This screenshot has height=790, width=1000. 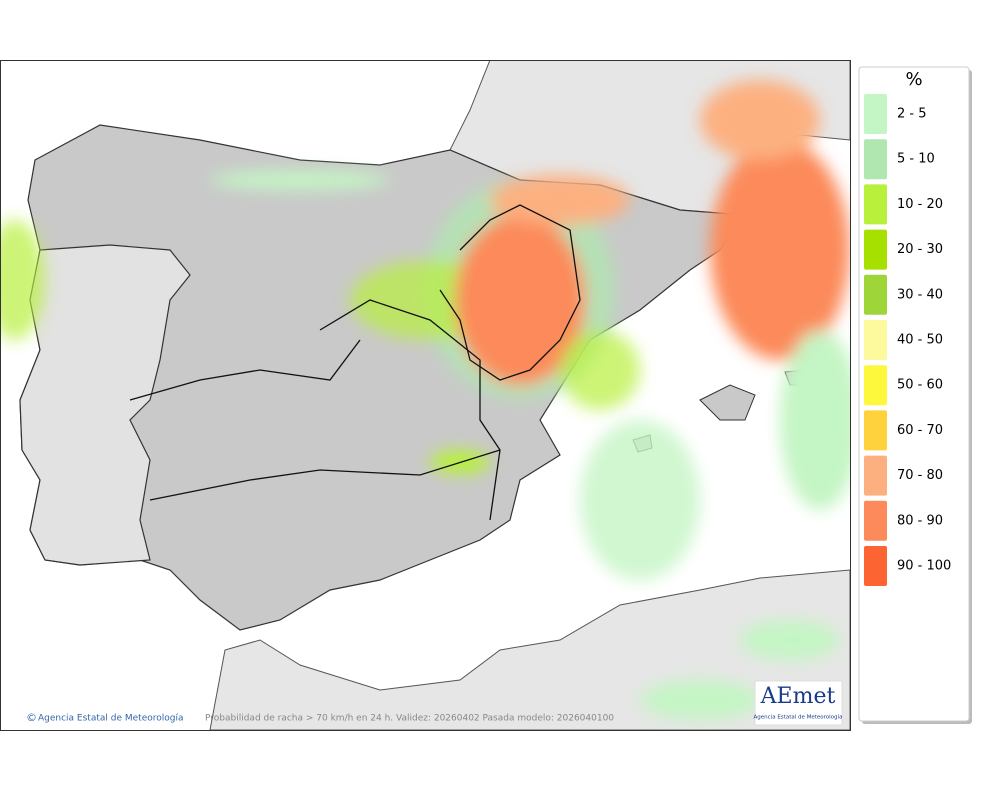 What do you see at coordinates (111, 719) in the screenshot?
I see `credit: Agencia Estatal de Meteorología` at bounding box center [111, 719].